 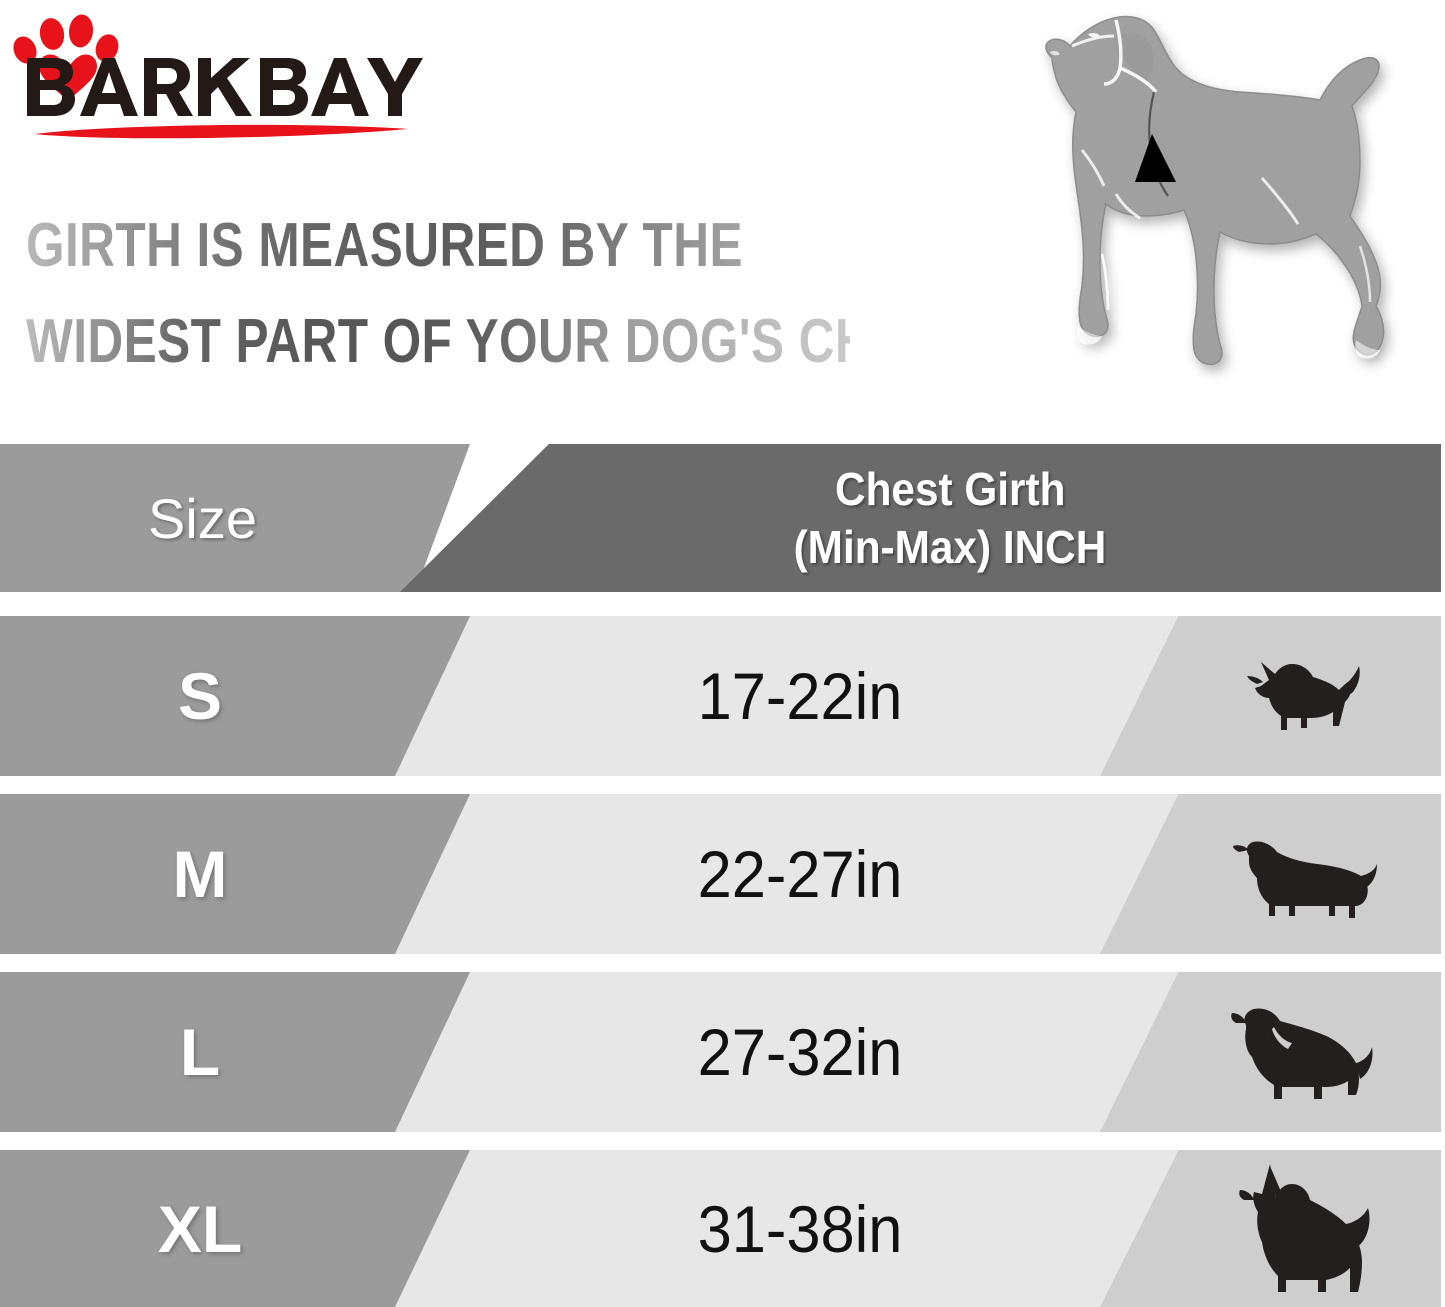 What do you see at coordinates (1094, 35) in the screenshot?
I see `dog-eye` at bounding box center [1094, 35].